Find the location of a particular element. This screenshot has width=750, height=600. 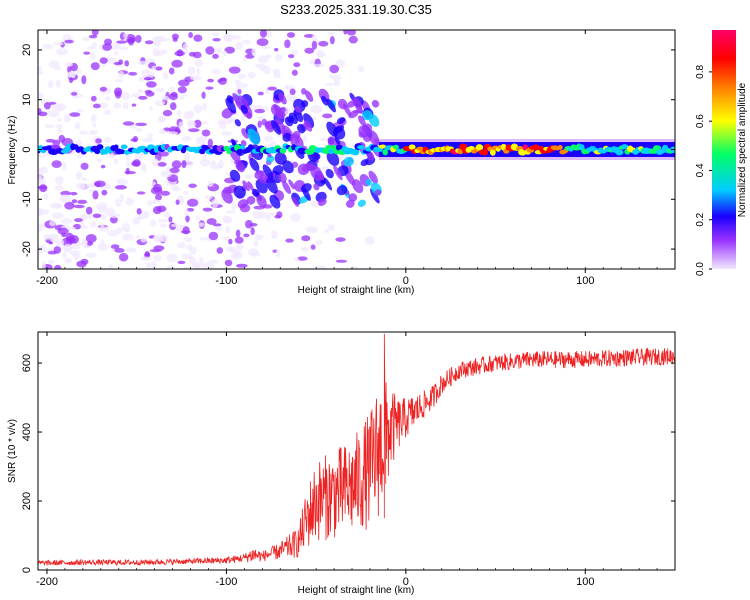

spectrogram-x-tick-label: 0 is located at coordinates (406, 281).